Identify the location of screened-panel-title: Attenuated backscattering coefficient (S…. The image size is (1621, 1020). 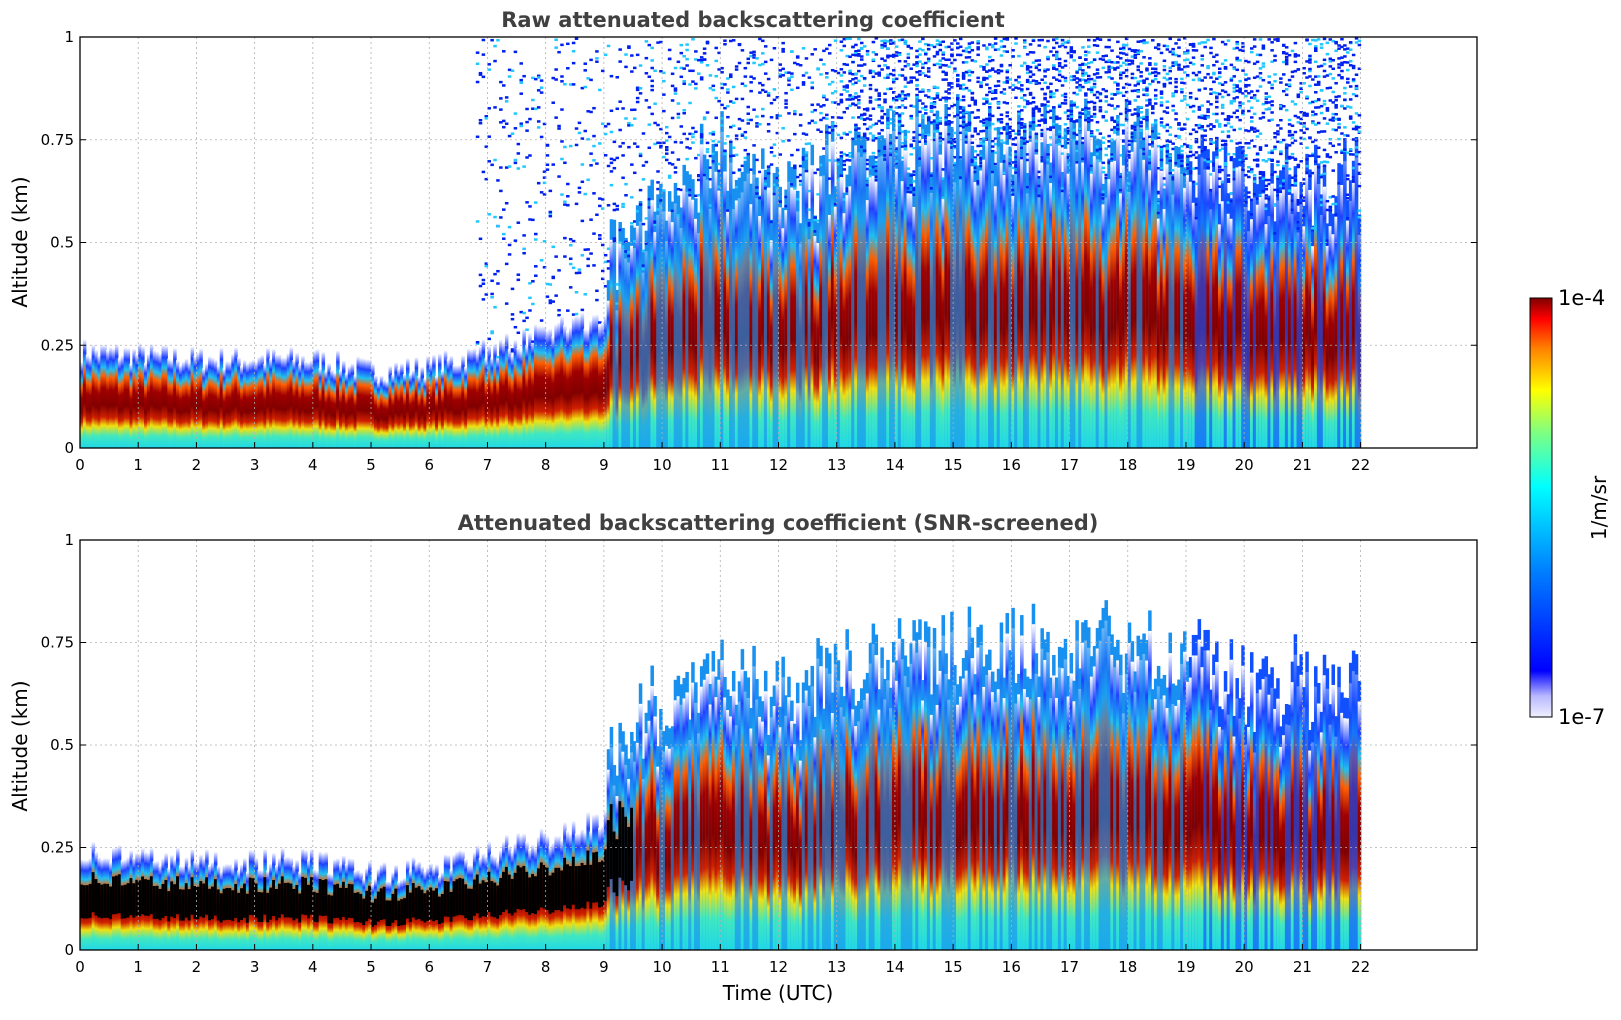
(778, 523).